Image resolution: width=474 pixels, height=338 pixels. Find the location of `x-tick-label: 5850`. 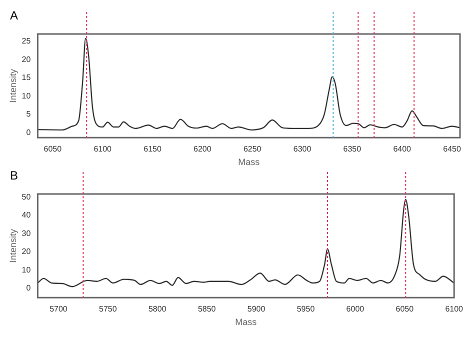

x-tick-label: 5850 is located at coordinates (207, 309).